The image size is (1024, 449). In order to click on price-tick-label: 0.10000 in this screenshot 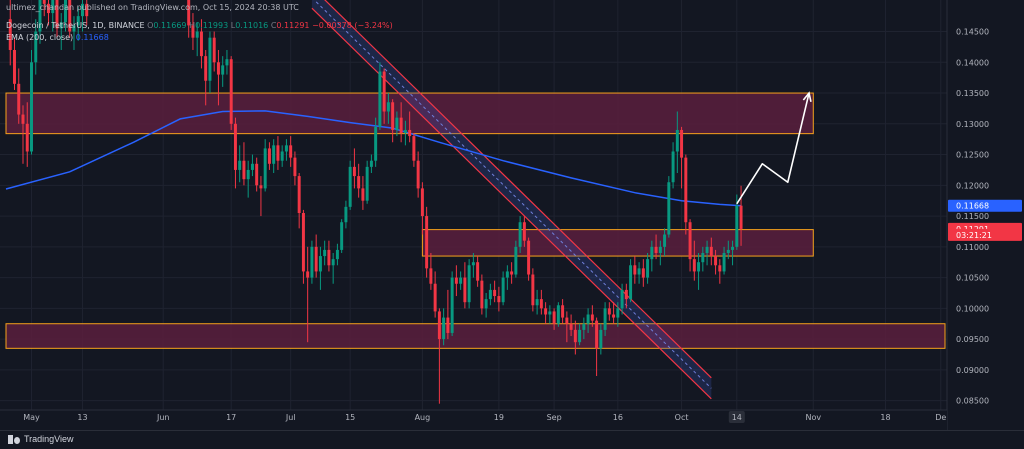, I will do `click(972, 308)`.